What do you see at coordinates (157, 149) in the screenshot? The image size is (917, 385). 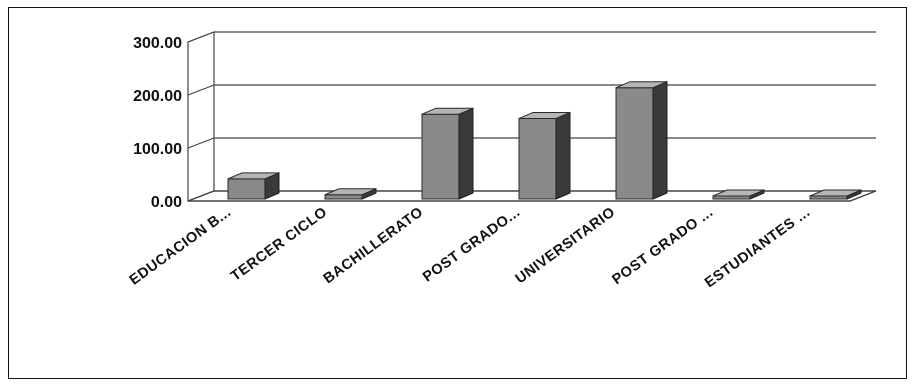 I see `y-tick-label: 100.00` at bounding box center [157, 149].